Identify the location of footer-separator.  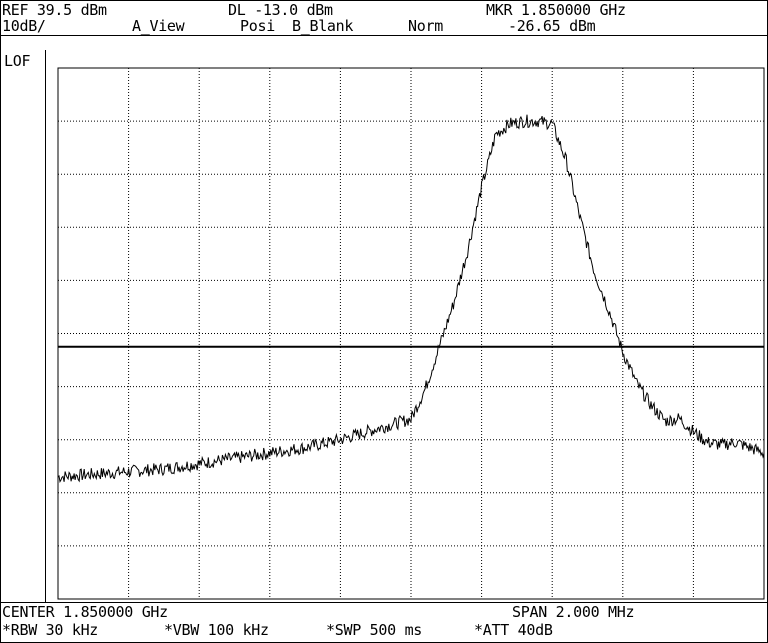
(384, 602).